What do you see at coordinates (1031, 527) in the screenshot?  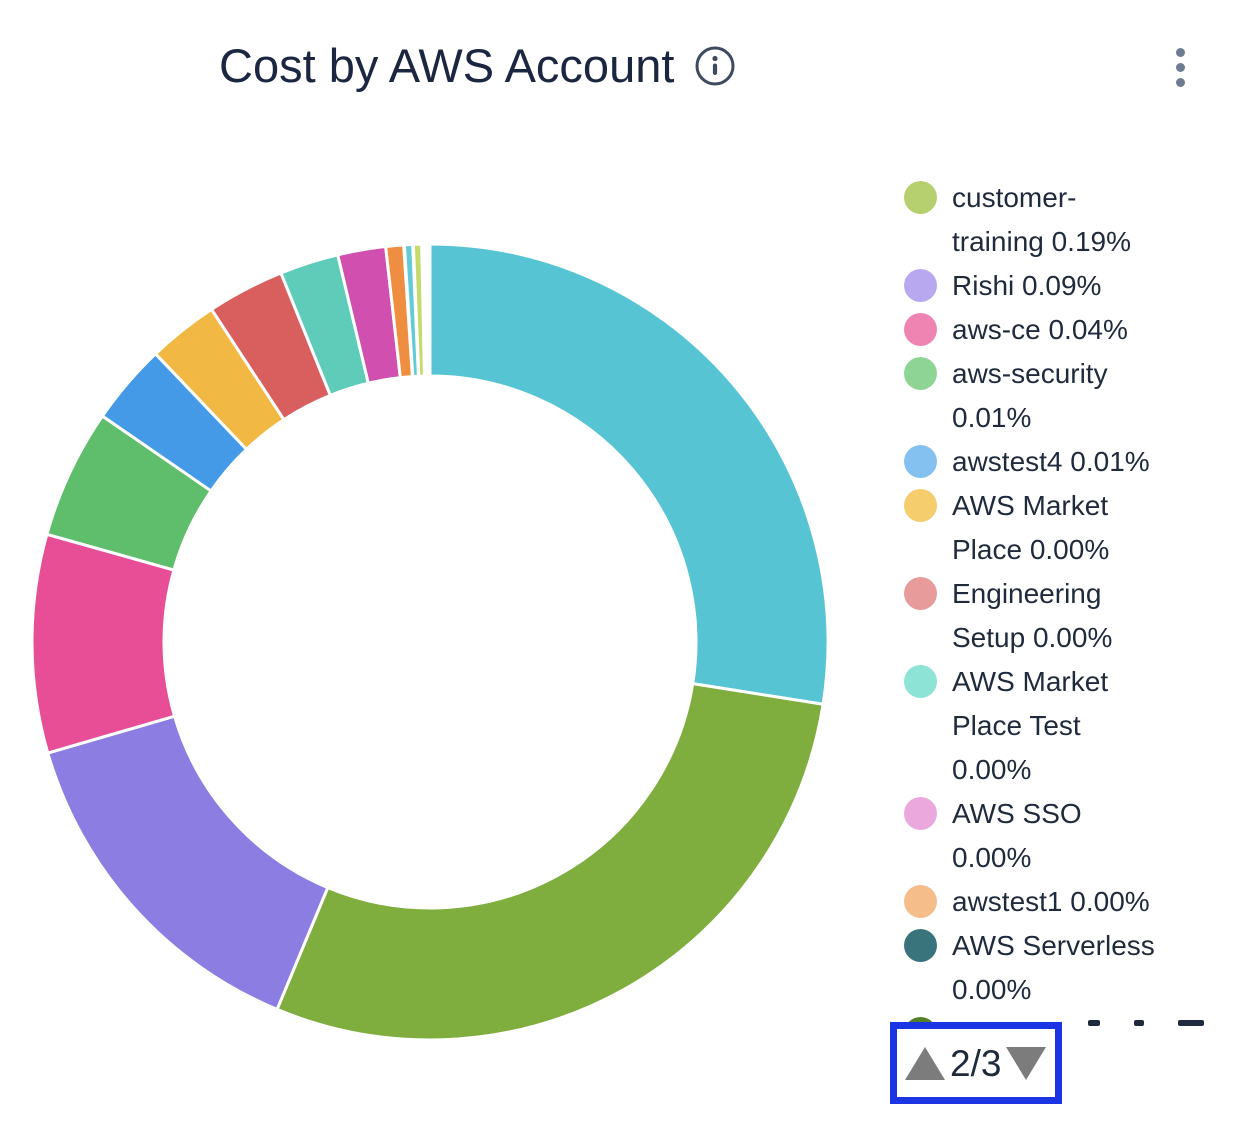 I see `legend-label: AWS Market Place 0.00%` at bounding box center [1031, 527].